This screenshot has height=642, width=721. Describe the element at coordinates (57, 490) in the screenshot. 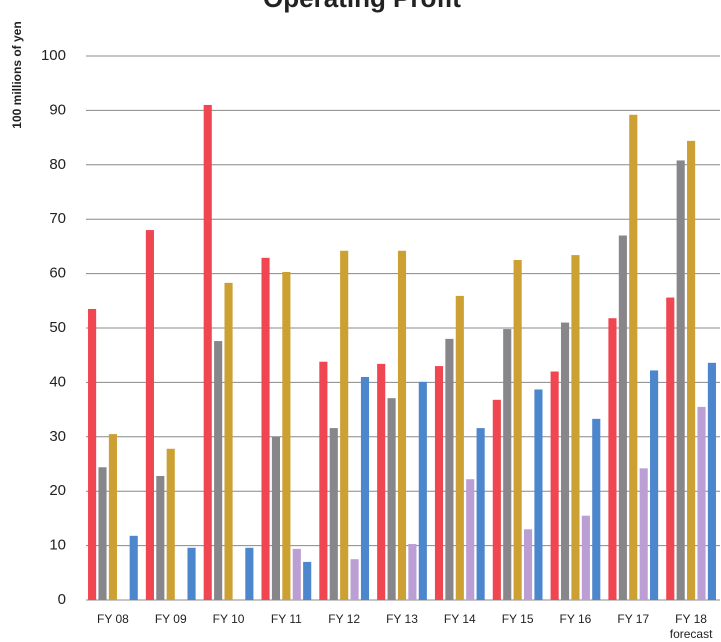

I see `y-tick-label: 20` at that location.